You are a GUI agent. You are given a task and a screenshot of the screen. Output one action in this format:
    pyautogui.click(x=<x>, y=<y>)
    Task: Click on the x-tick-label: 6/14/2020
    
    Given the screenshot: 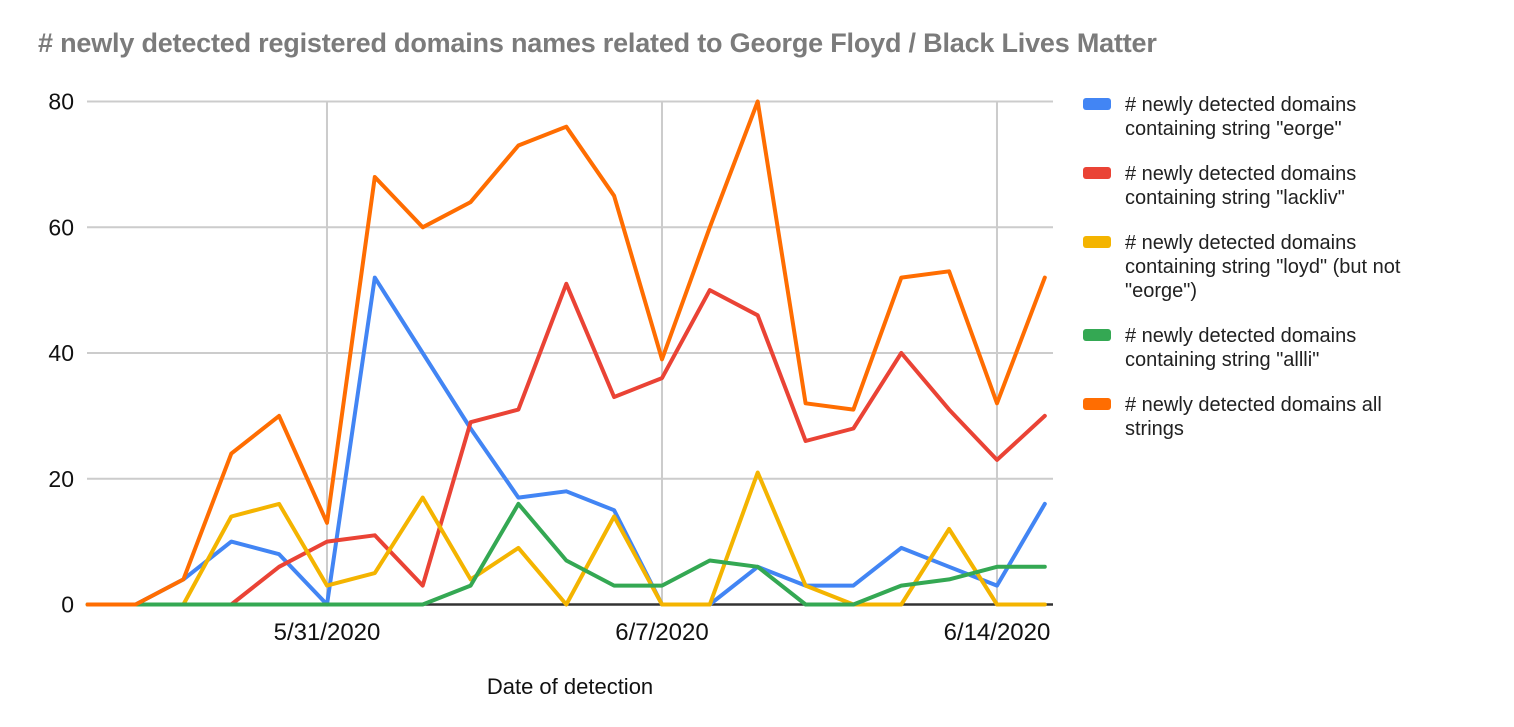 What is the action you would take?
    pyautogui.click(x=997, y=632)
    